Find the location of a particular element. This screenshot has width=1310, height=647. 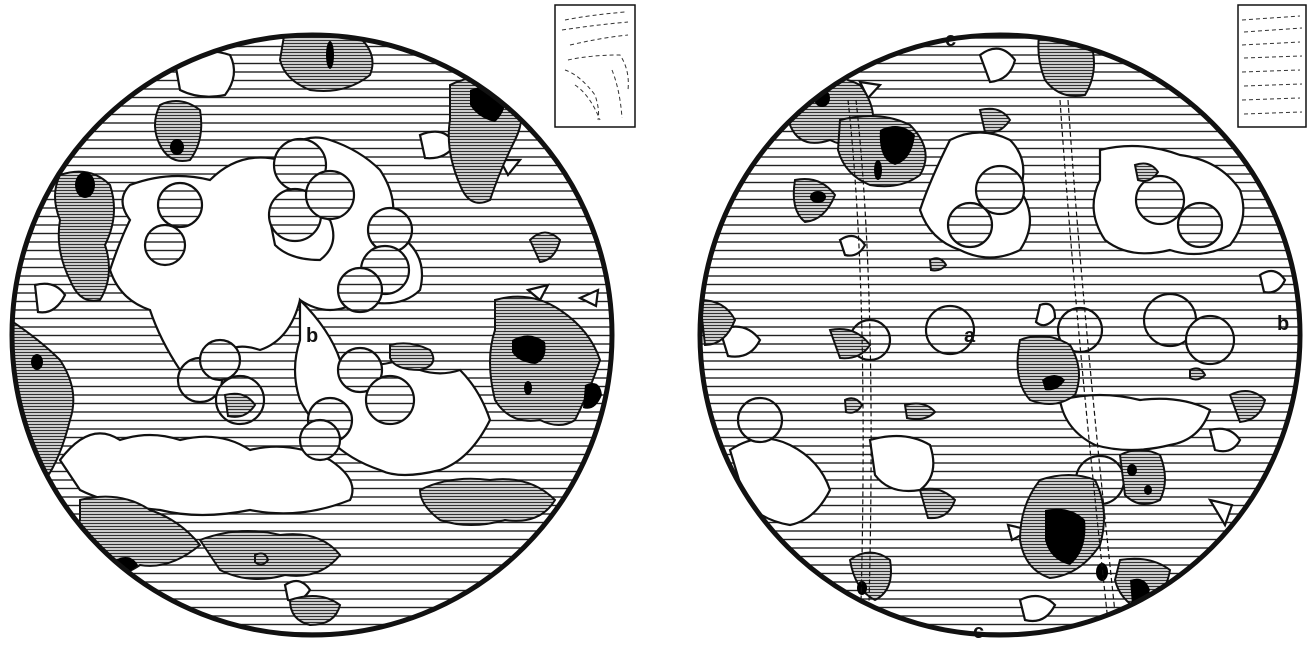

right-label-a: a is located at coordinates (970, 336).